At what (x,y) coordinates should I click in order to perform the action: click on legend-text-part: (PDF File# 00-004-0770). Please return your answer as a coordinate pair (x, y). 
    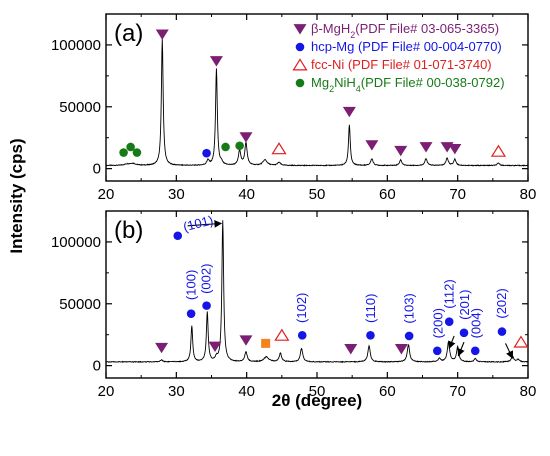
    Looking at the image, I should click on (430, 46).